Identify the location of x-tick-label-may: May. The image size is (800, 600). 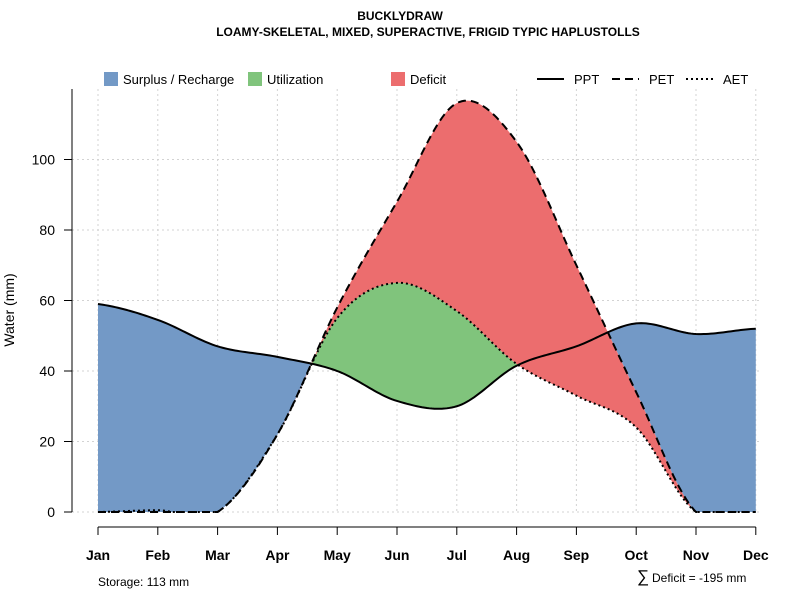
(337, 555).